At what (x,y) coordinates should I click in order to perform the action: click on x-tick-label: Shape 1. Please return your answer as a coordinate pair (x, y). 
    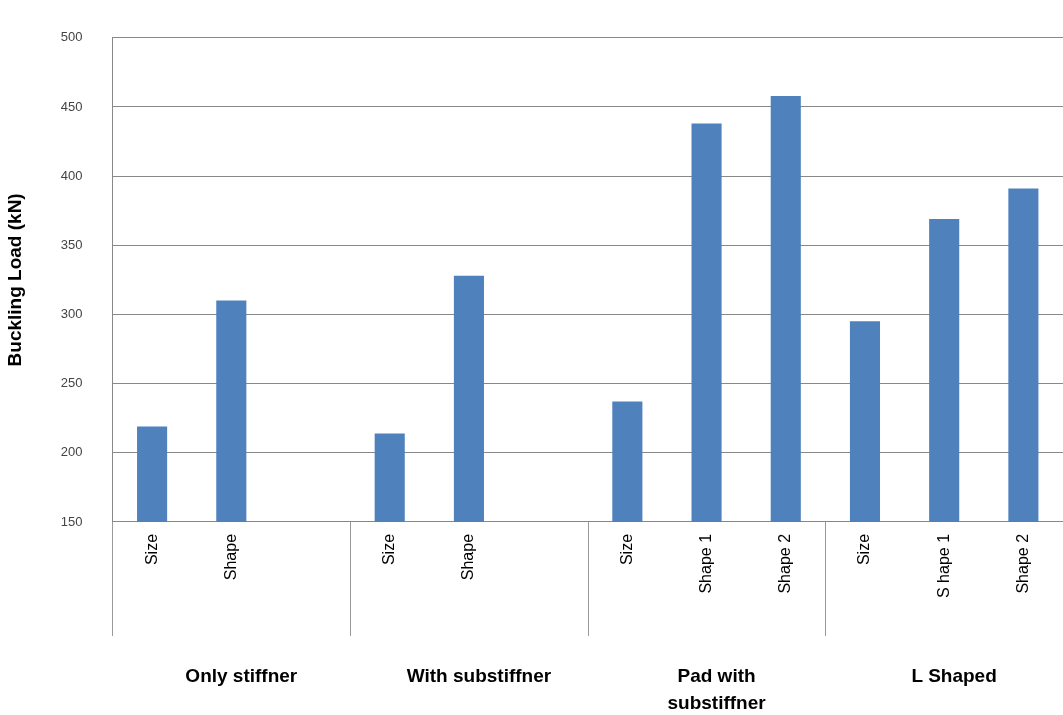
    Looking at the image, I should click on (705, 563).